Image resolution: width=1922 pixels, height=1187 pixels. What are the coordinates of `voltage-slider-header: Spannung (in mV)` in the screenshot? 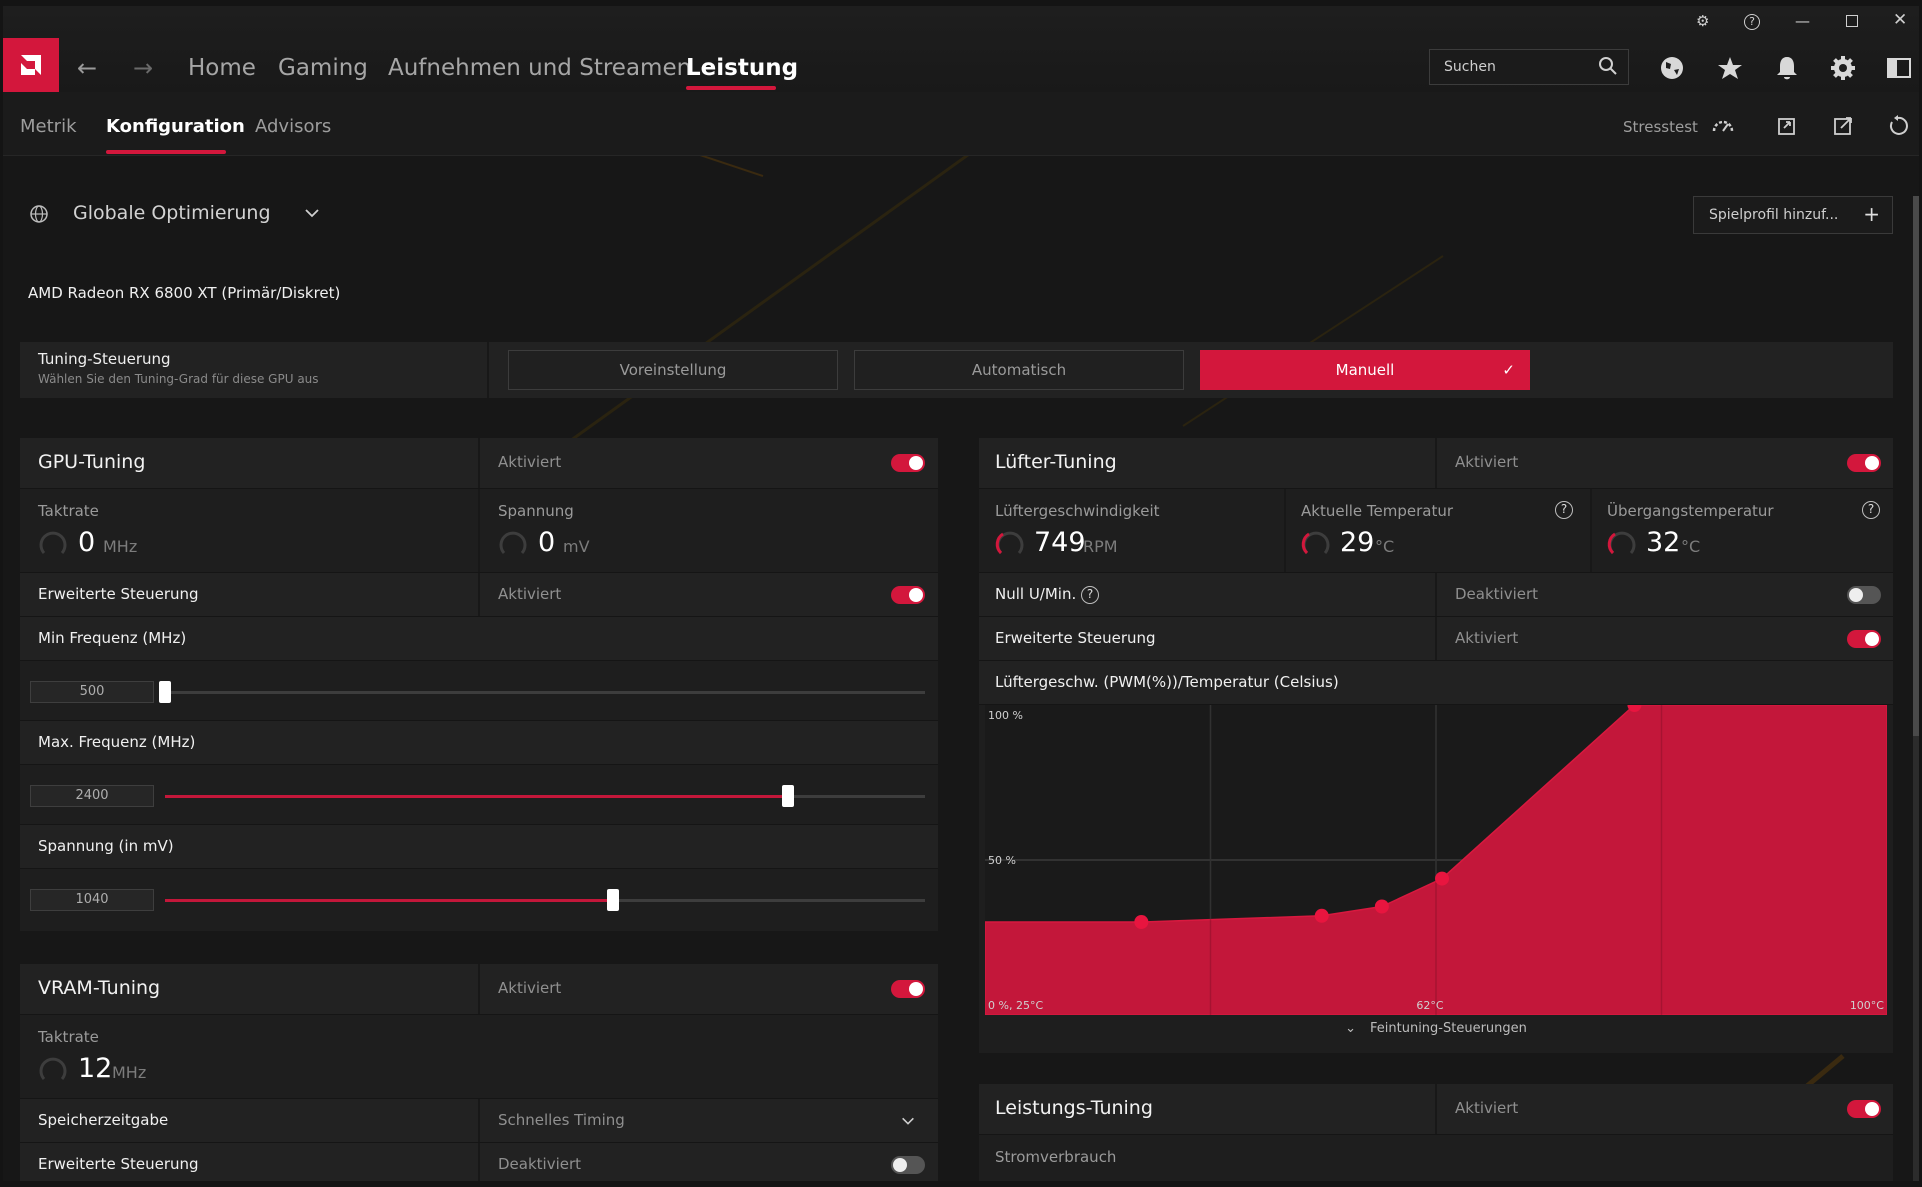 It's located at (479, 846).